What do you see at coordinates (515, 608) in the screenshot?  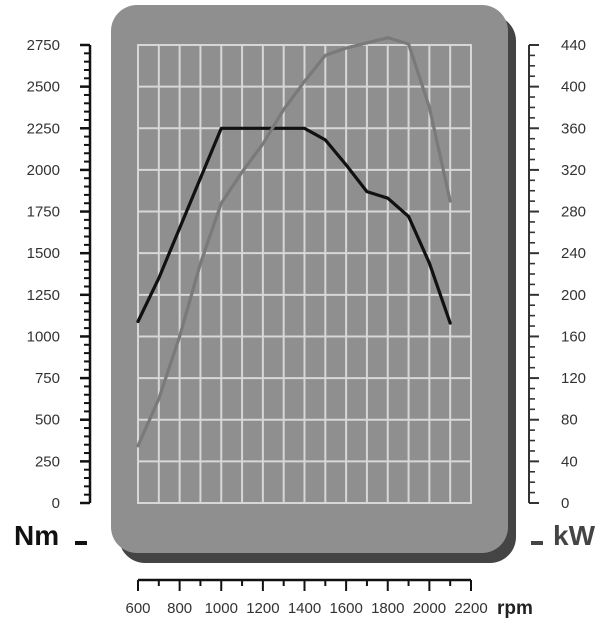 I see `x-axis-label: rpm` at bounding box center [515, 608].